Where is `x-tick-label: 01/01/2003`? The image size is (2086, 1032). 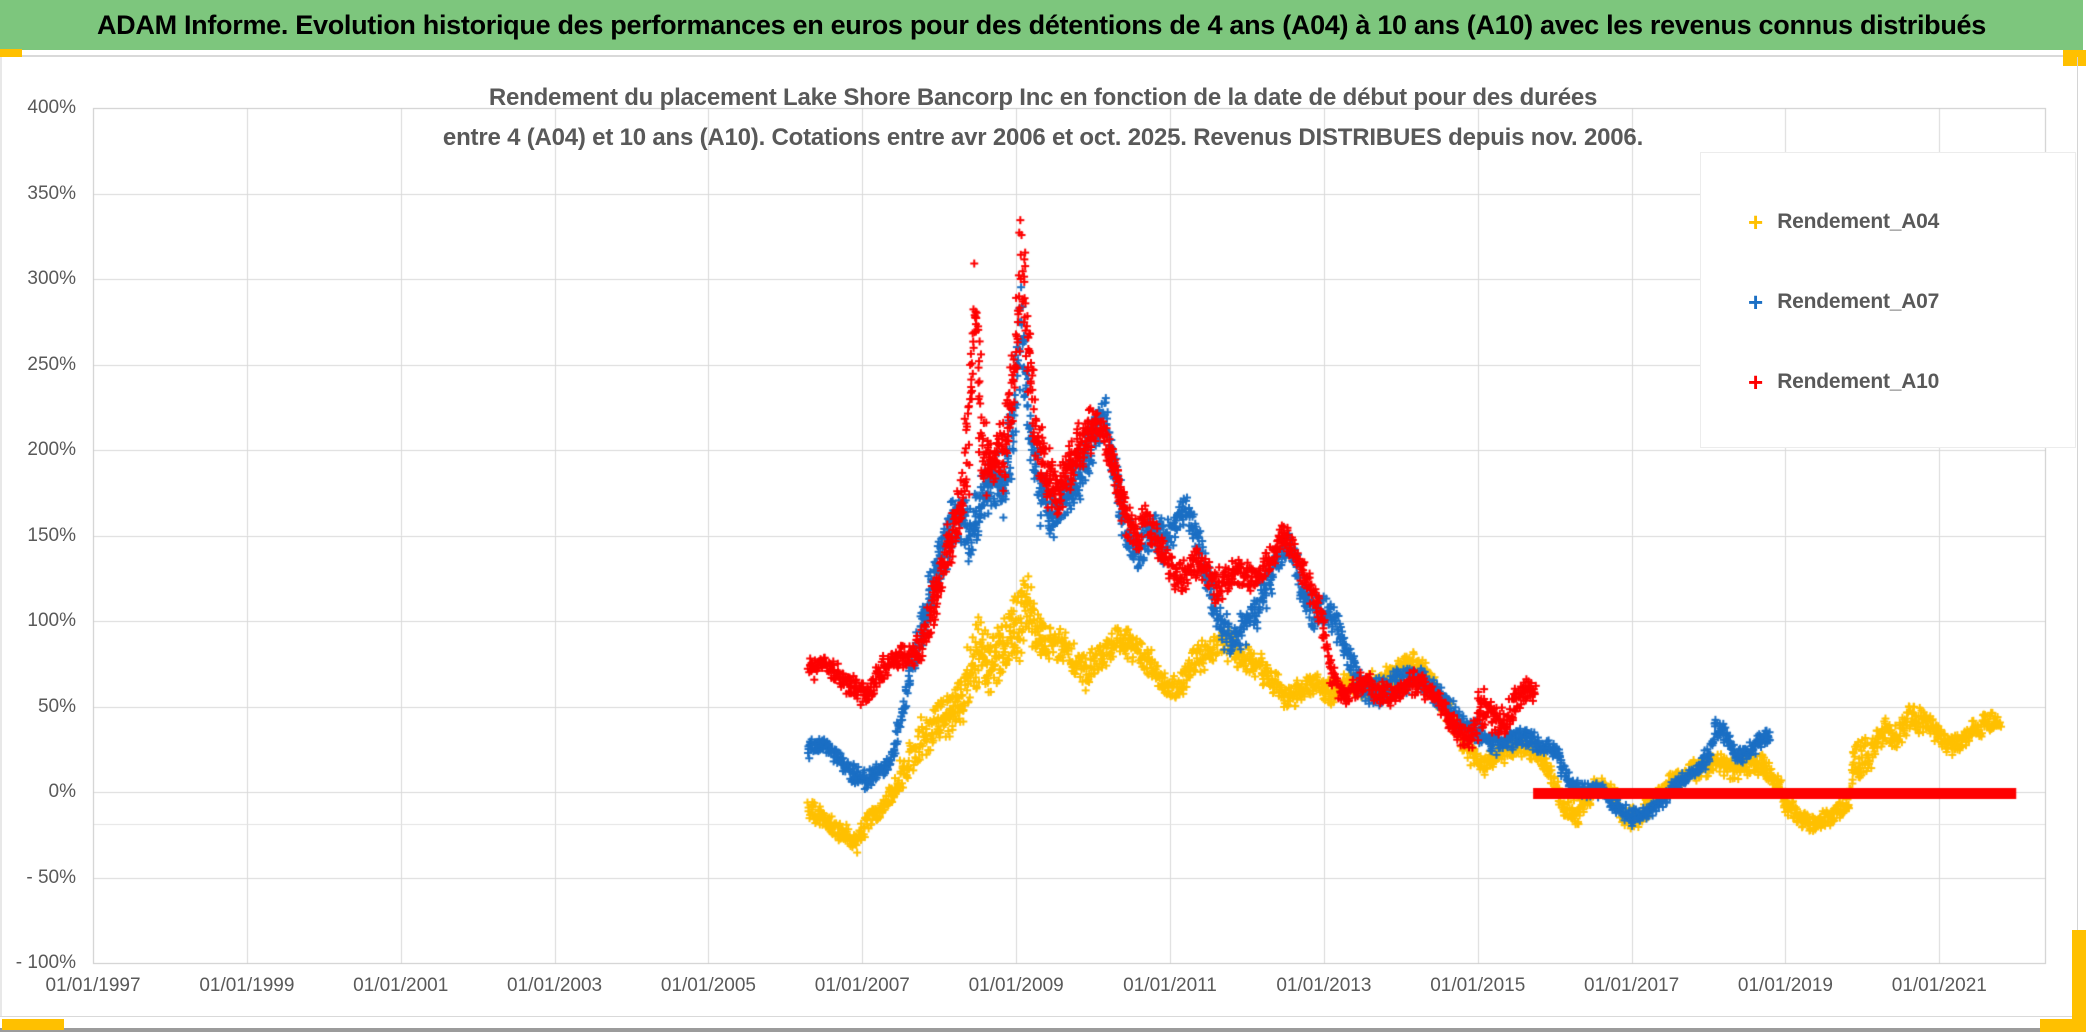
x-tick-label: 01/01/2003 is located at coordinates (555, 985).